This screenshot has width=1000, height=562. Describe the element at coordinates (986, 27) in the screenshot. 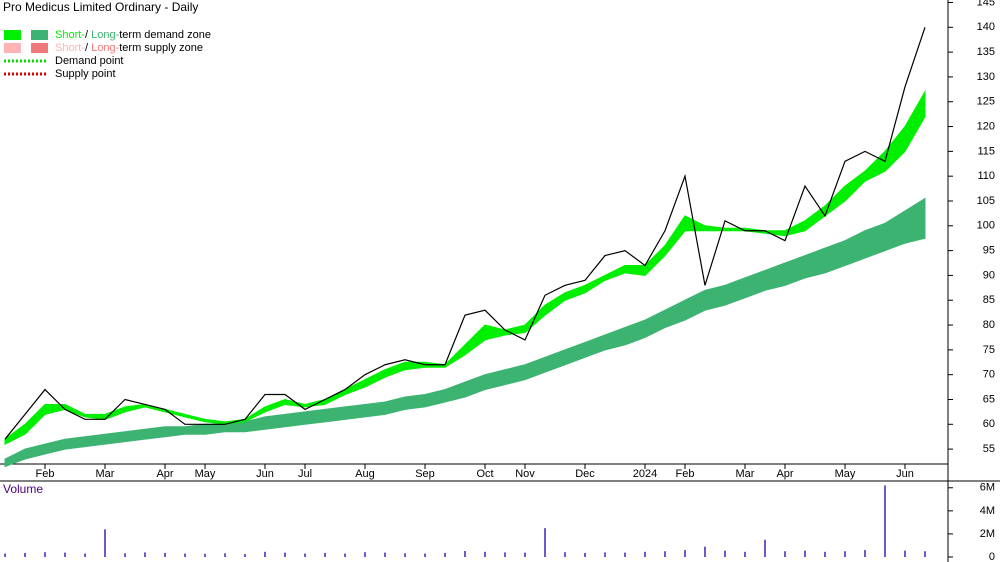

I see `y-tick-label: 140` at that location.